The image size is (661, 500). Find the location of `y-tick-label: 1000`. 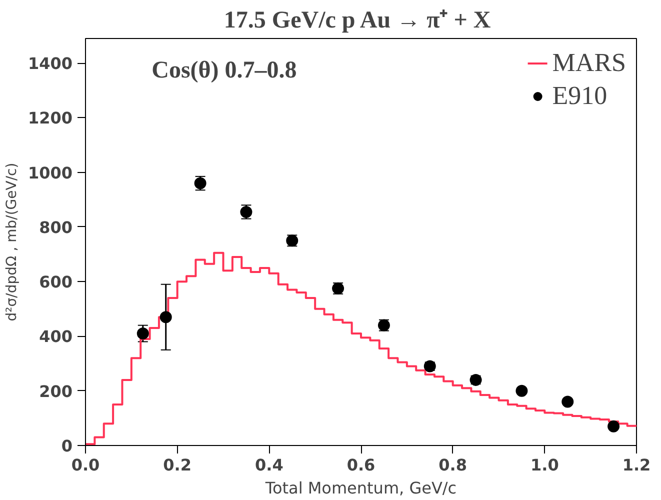

y-tick-label: 1000 is located at coordinates (50, 172).